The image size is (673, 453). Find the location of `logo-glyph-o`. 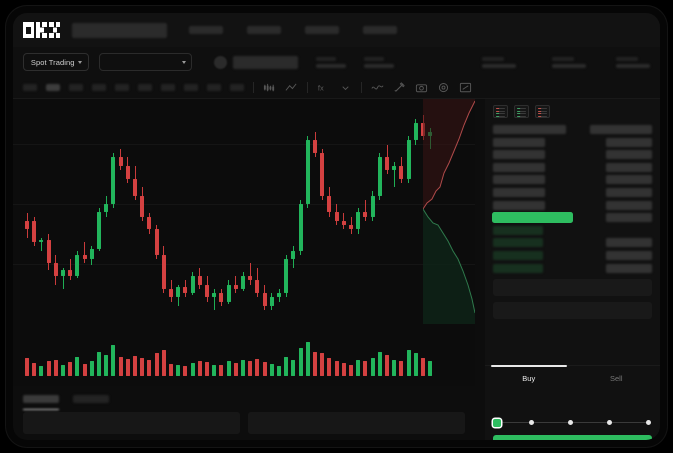

logo-glyph-o is located at coordinates (28, 30).